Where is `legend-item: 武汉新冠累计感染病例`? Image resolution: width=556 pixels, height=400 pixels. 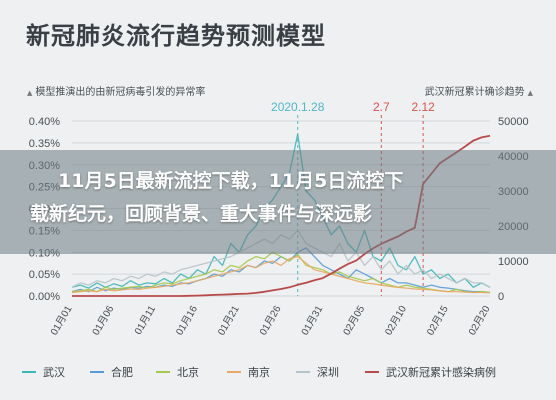
legend-item: 武汉新冠累计感染病例 is located at coordinates (430, 372).